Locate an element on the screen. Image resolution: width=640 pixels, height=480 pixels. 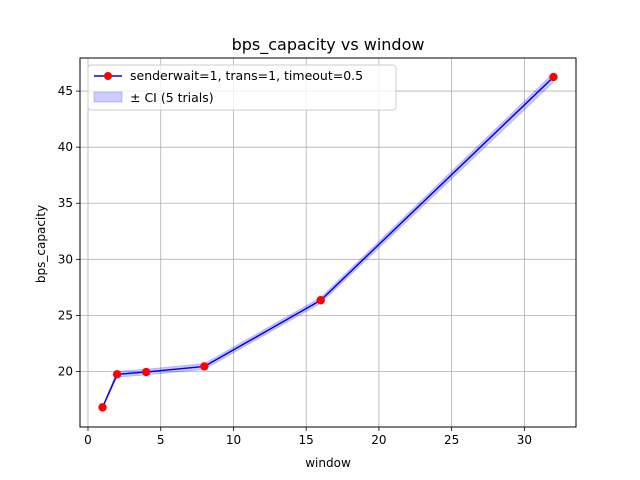
legend-band-swatch is located at coordinates (108, 97).